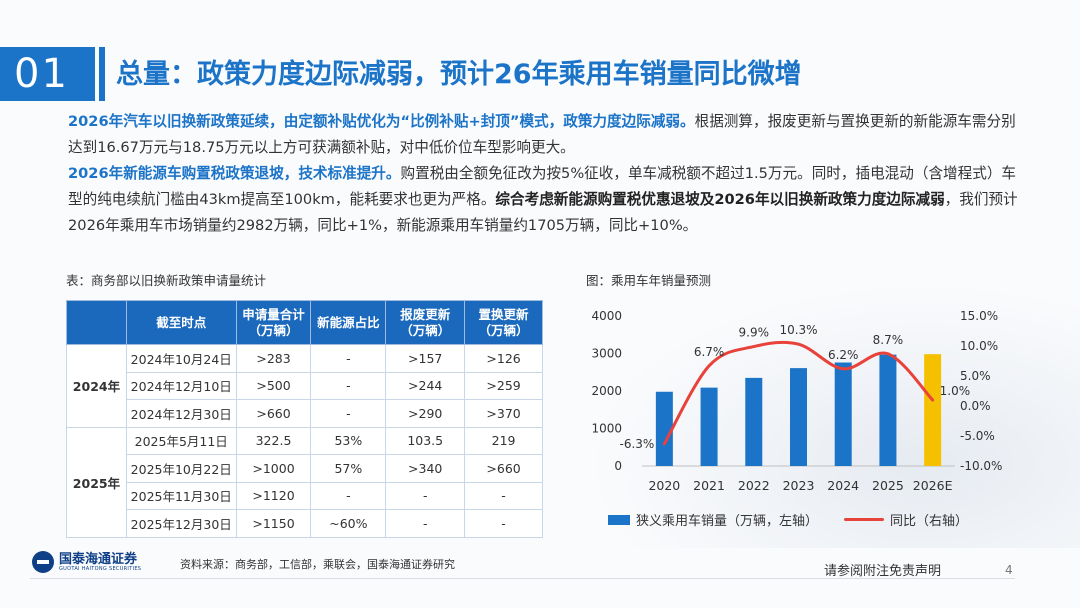 The height and width of the screenshot is (608, 1080). Describe the element at coordinates (43, 562) in the screenshot. I see `logo-icon` at that location.